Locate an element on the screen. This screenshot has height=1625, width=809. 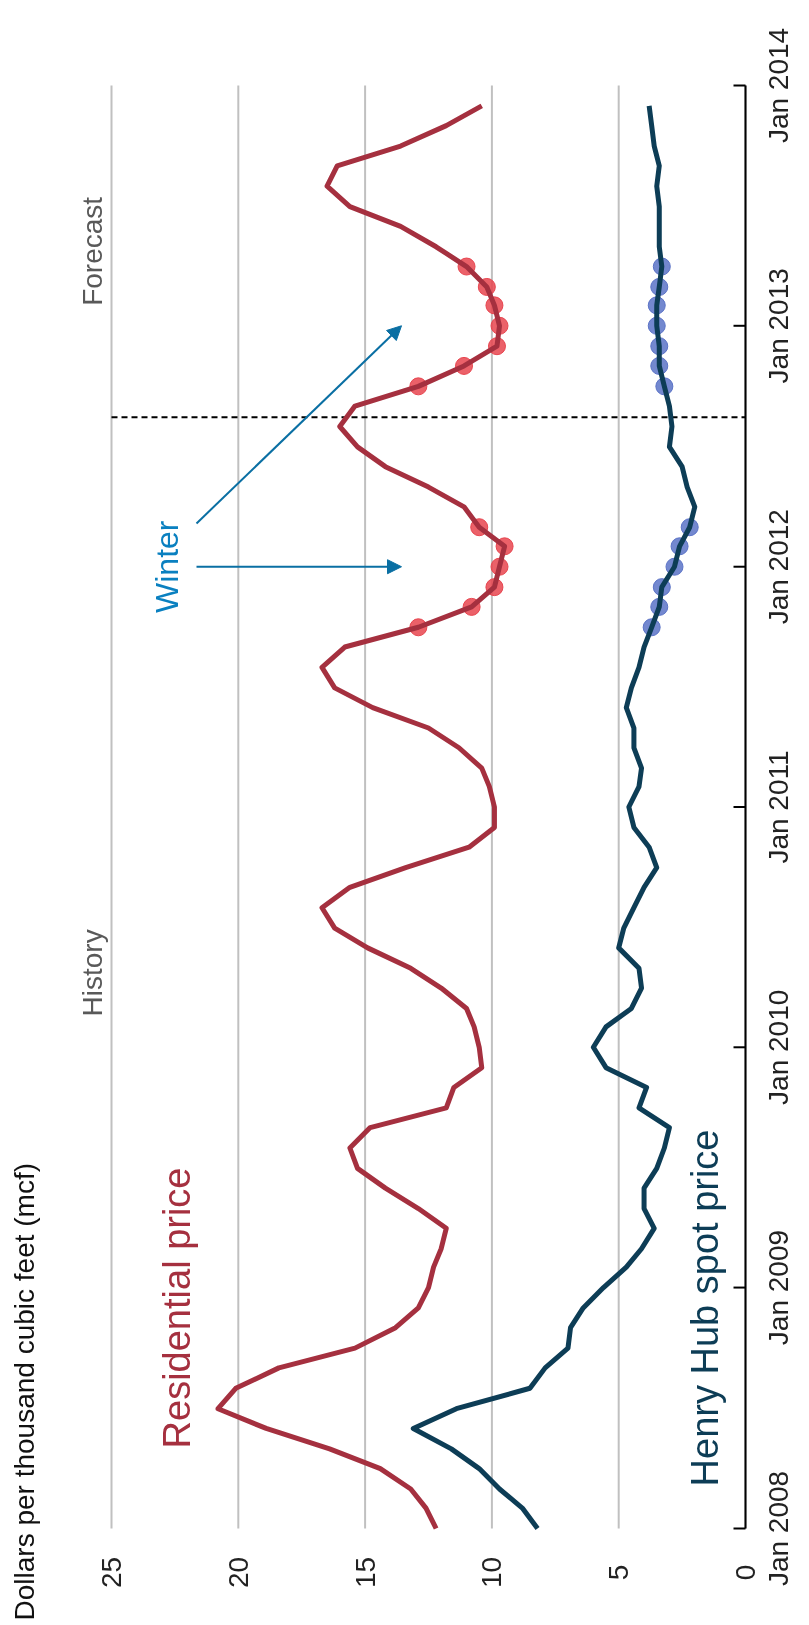
x-tick-label: 0 is located at coordinates (745, 1572).